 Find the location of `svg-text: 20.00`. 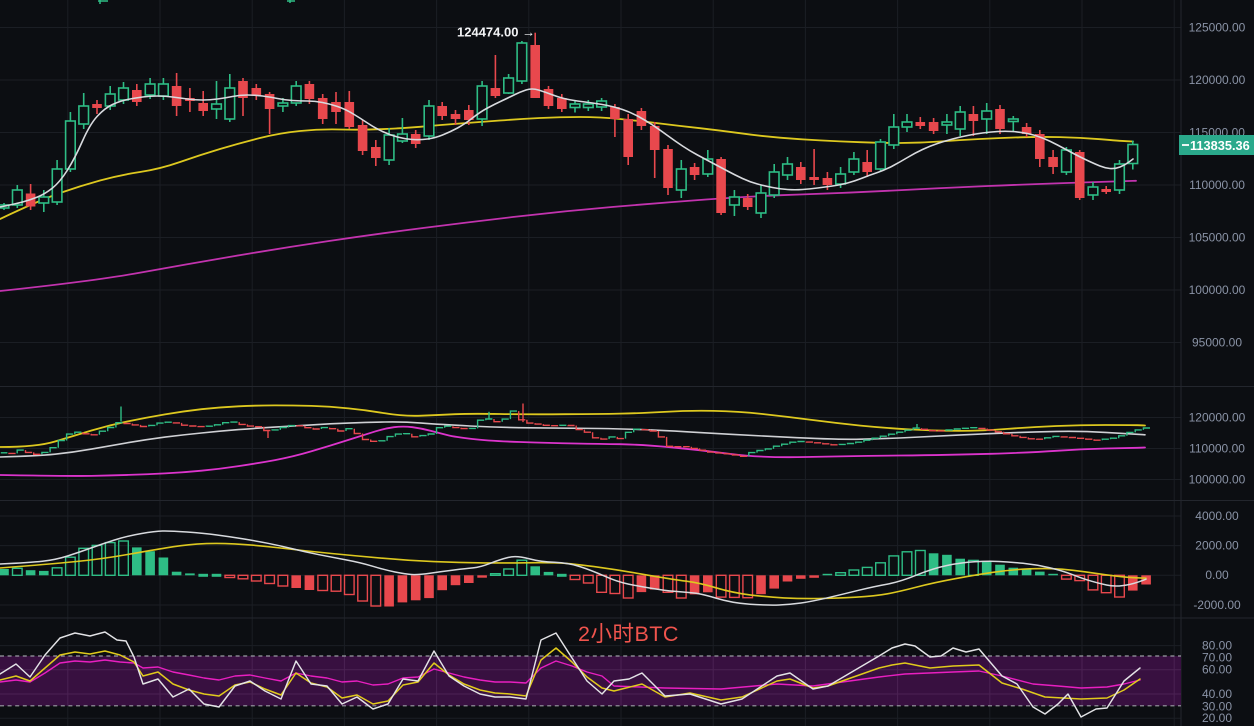

svg-text: 20.00 is located at coordinates (1217, 718).